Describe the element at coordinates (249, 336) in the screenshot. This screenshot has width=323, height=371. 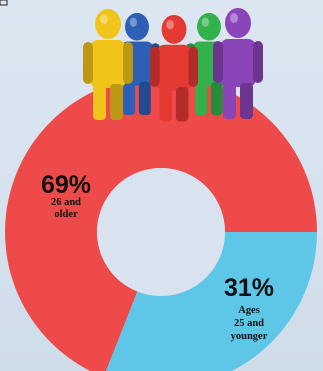
I see `younger-description-line-3: younger` at that location.